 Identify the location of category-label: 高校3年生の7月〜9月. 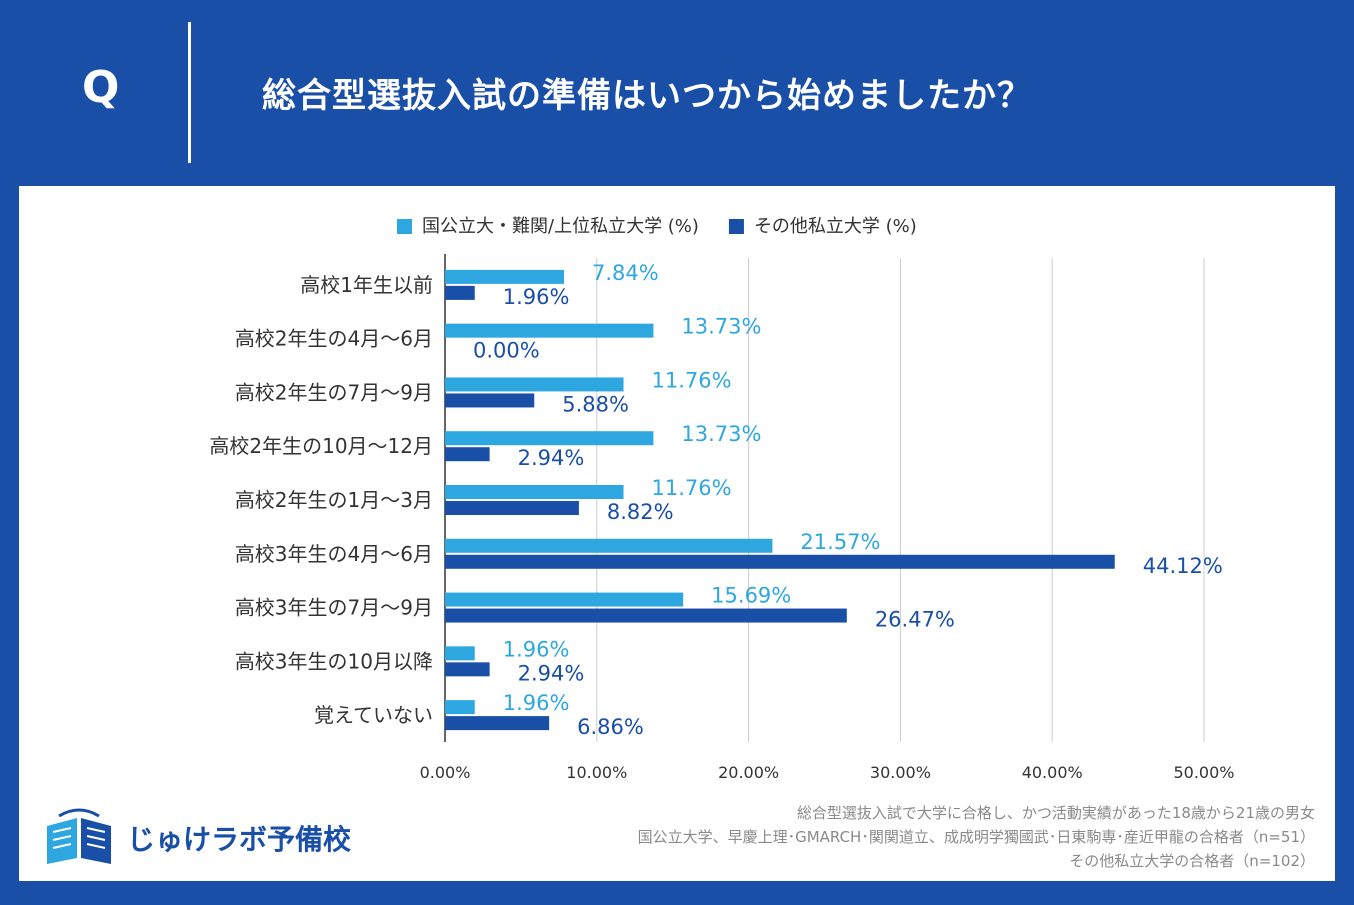
(334, 608).